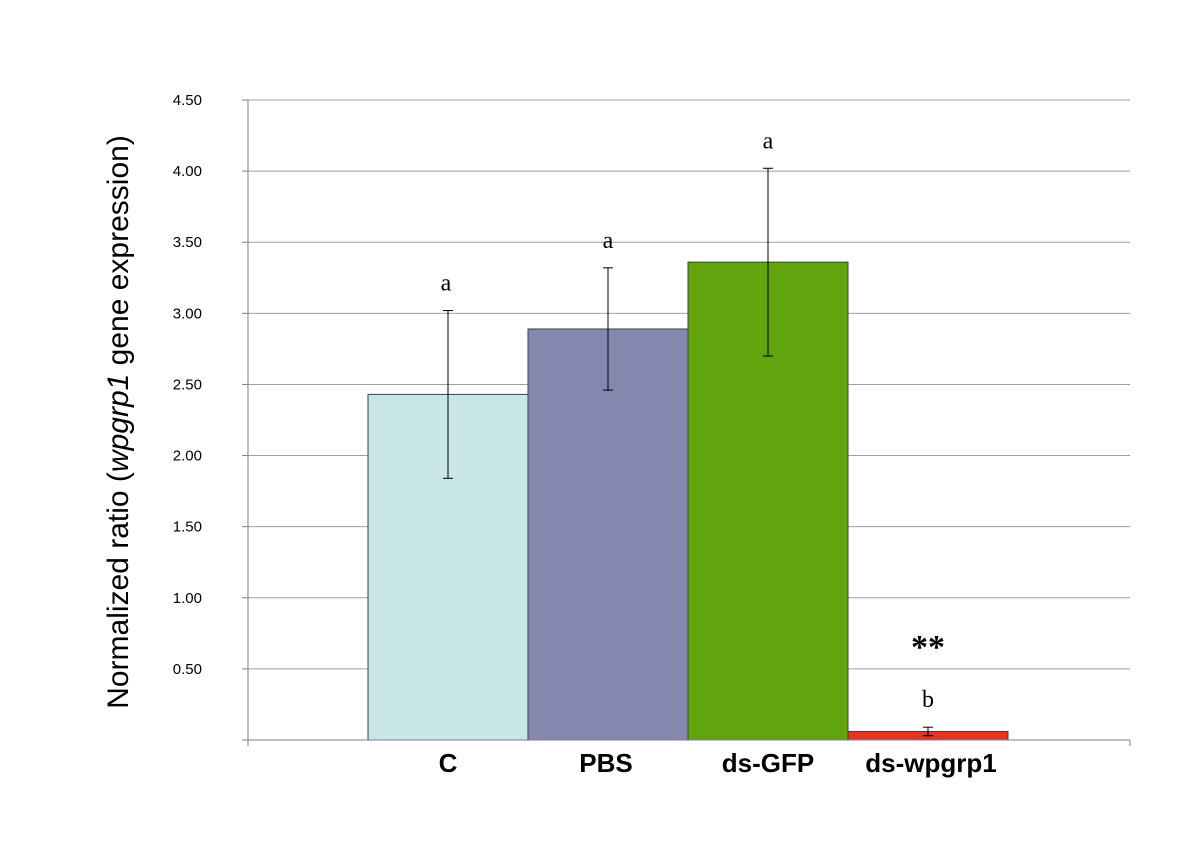 This screenshot has height=848, width=1200. What do you see at coordinates (187, 242) in the screenshot?
I see `y-tick-label: 3.50` at bounding box center [187, 242].